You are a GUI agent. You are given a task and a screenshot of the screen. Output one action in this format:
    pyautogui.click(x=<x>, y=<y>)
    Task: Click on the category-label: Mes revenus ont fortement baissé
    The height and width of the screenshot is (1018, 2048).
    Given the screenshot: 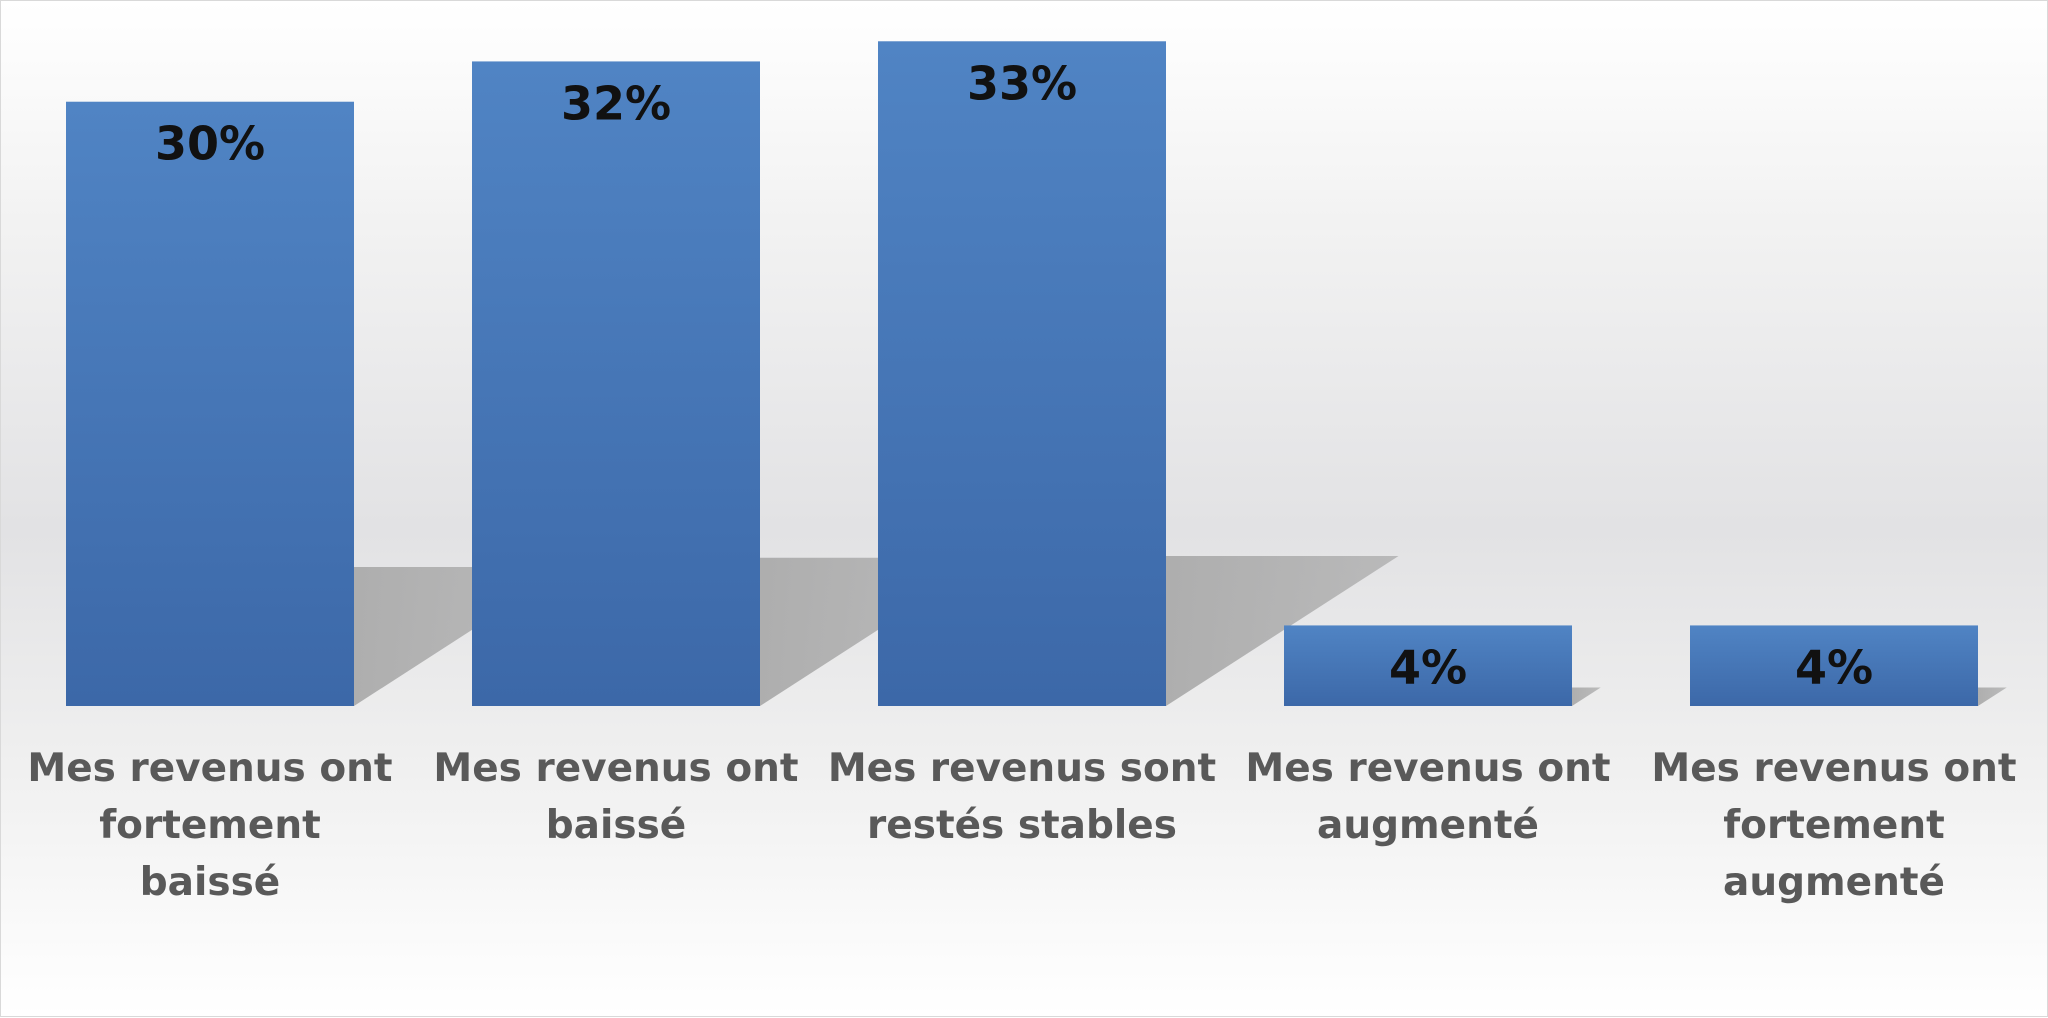 What is the action you would take?
    pyautogui.click(x=209, y=825)
    